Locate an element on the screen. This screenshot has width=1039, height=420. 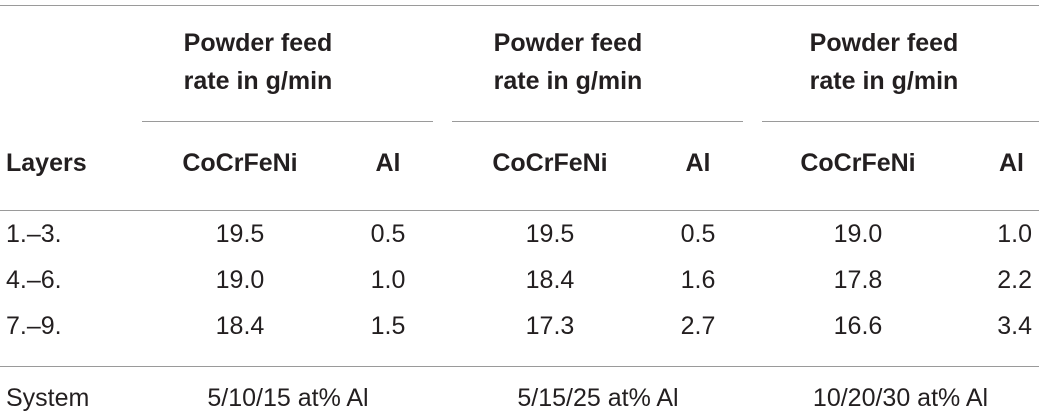
header-bottom-rule is located at coordinates (519, 210).